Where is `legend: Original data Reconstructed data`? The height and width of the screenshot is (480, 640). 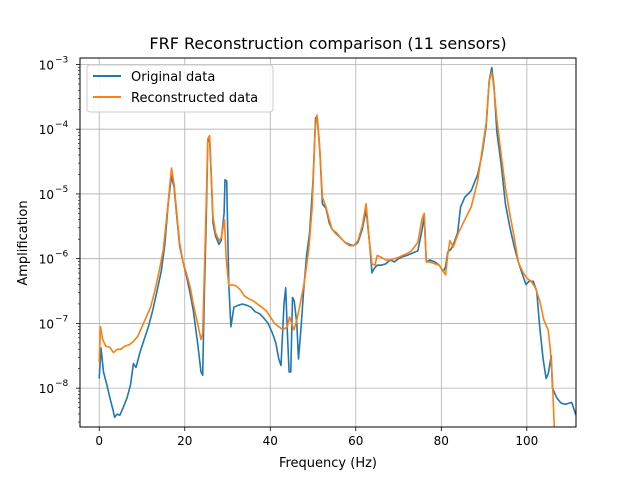 legend: Original data Reconstructed data is located at coordinates (180, 88).